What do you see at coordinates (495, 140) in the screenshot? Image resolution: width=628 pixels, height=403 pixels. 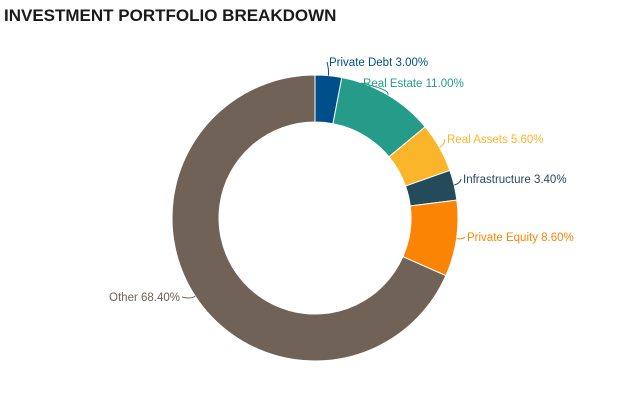 I see `data-label-real-assets: Real Assets 5.60%` at bounding box center [495, 140].